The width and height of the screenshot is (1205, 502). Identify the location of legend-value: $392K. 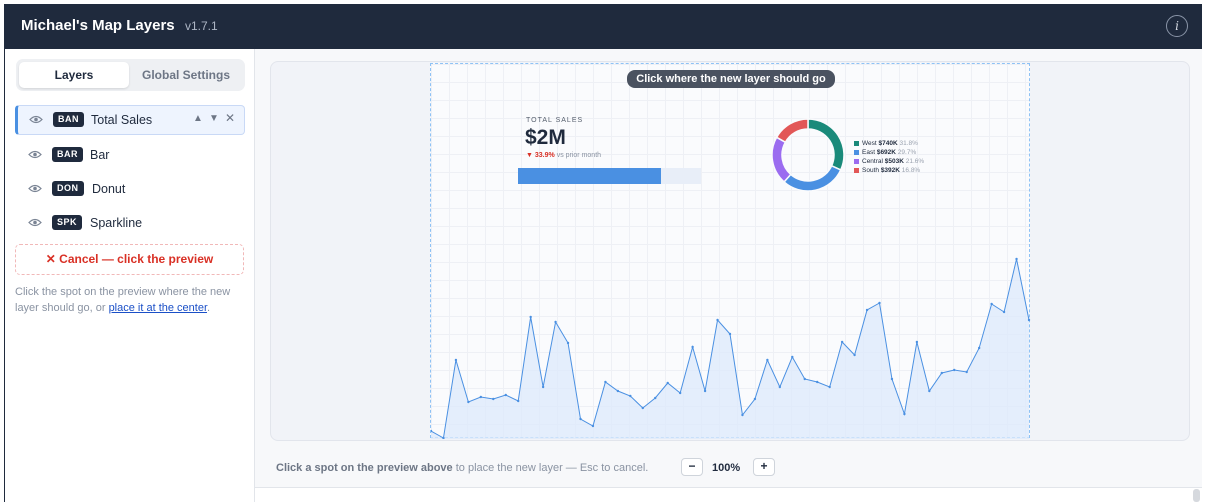
(890, 170).